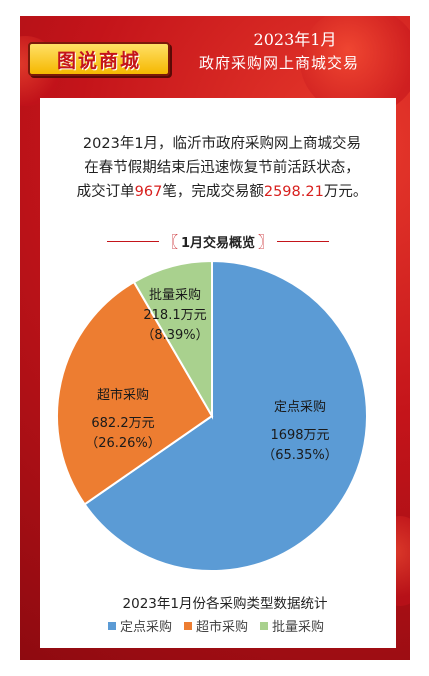  I want to click on label-dingdian: 定点采购 1698万元 （65.35%）, so click(300, 432).